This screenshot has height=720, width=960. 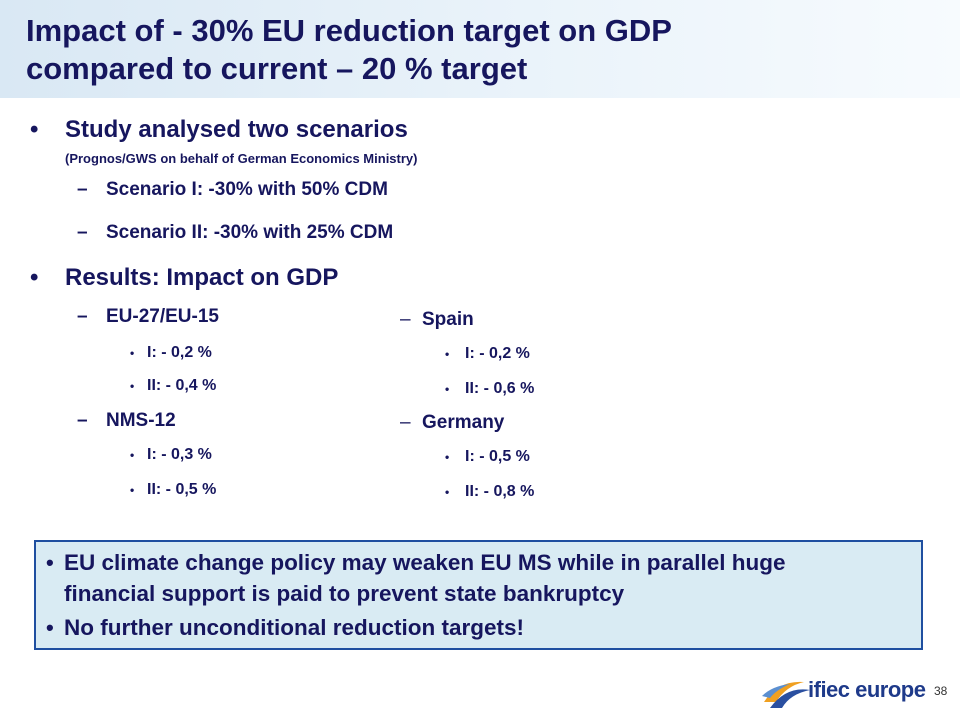 I want to click on germany-scenario-2: II: - 0,8 %, so click(x=500, y=491).